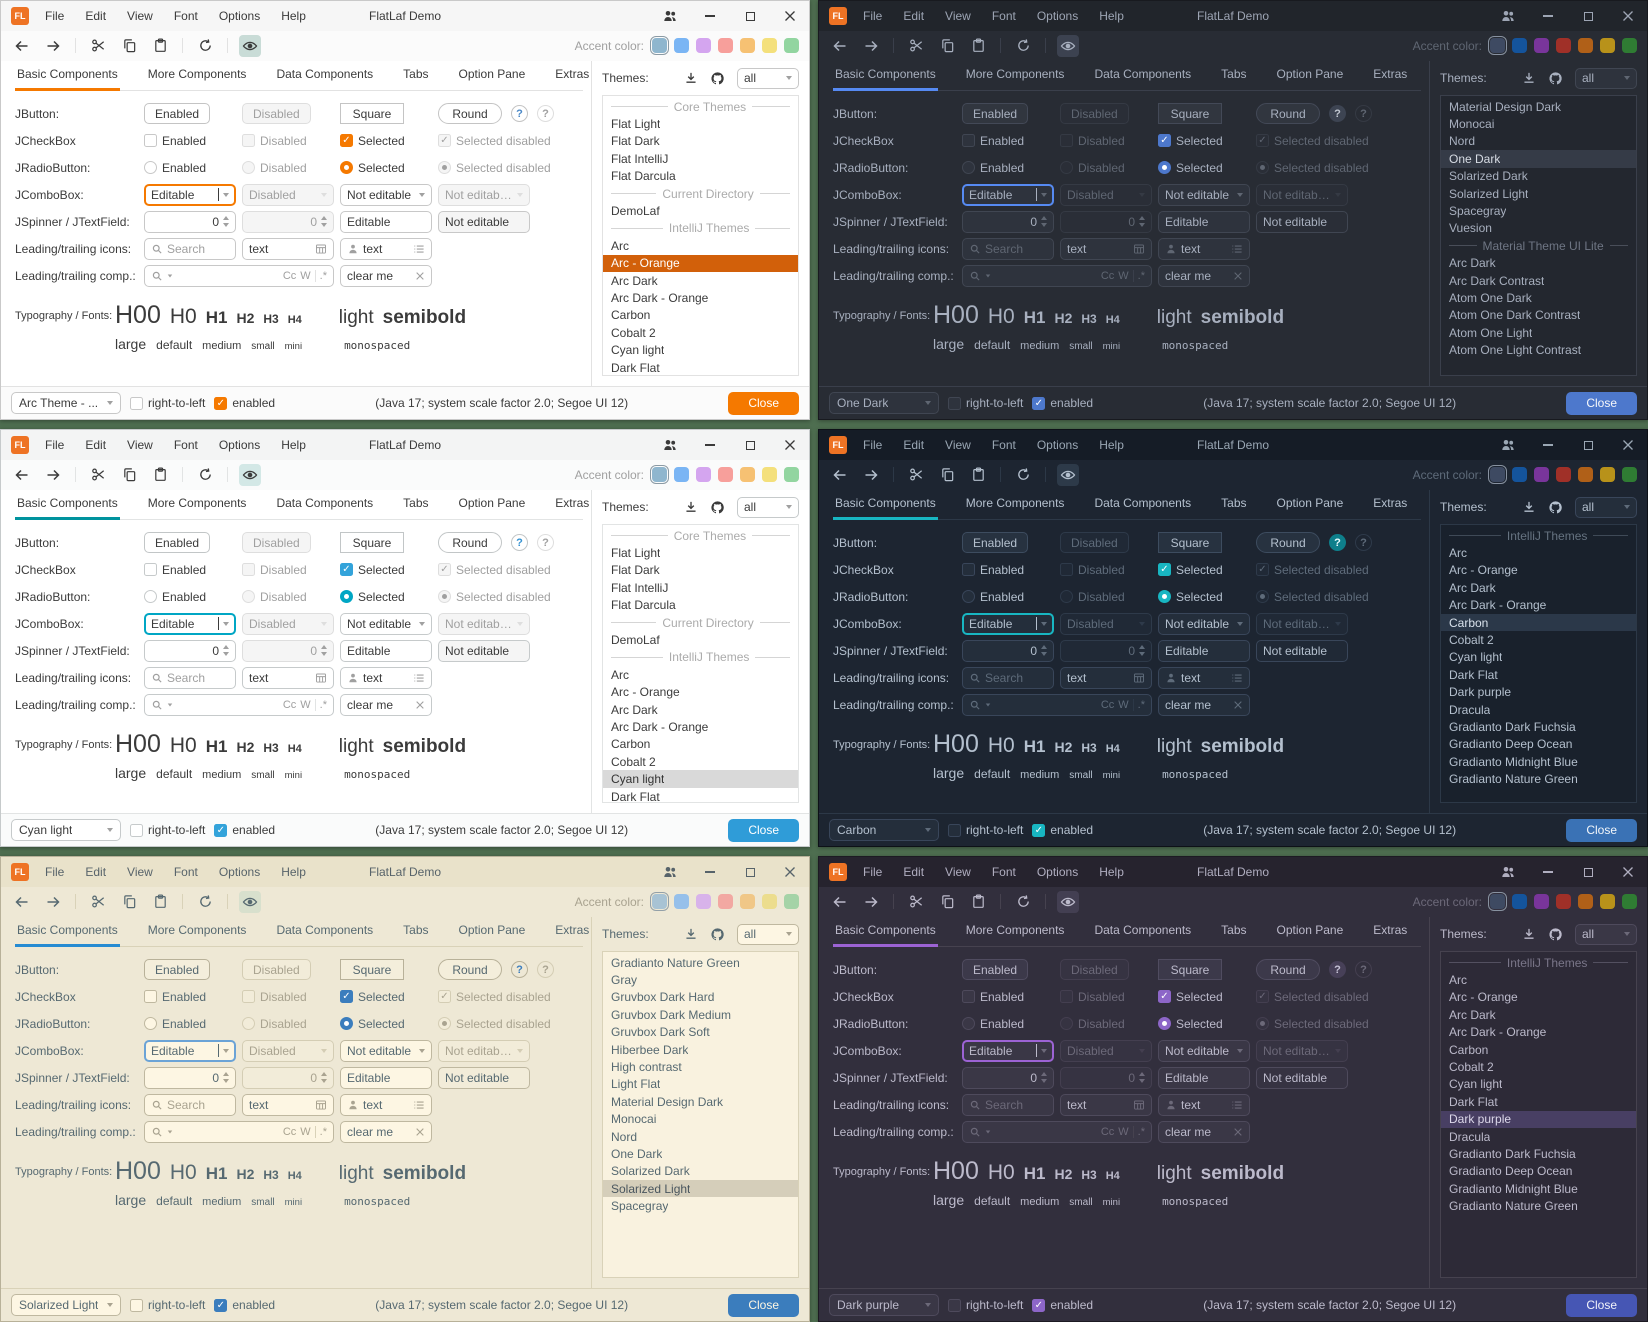 Image resolution: width=1648 pixels, height=1322 pixels. I want to click on refresh-icon, so click(1023, 902).